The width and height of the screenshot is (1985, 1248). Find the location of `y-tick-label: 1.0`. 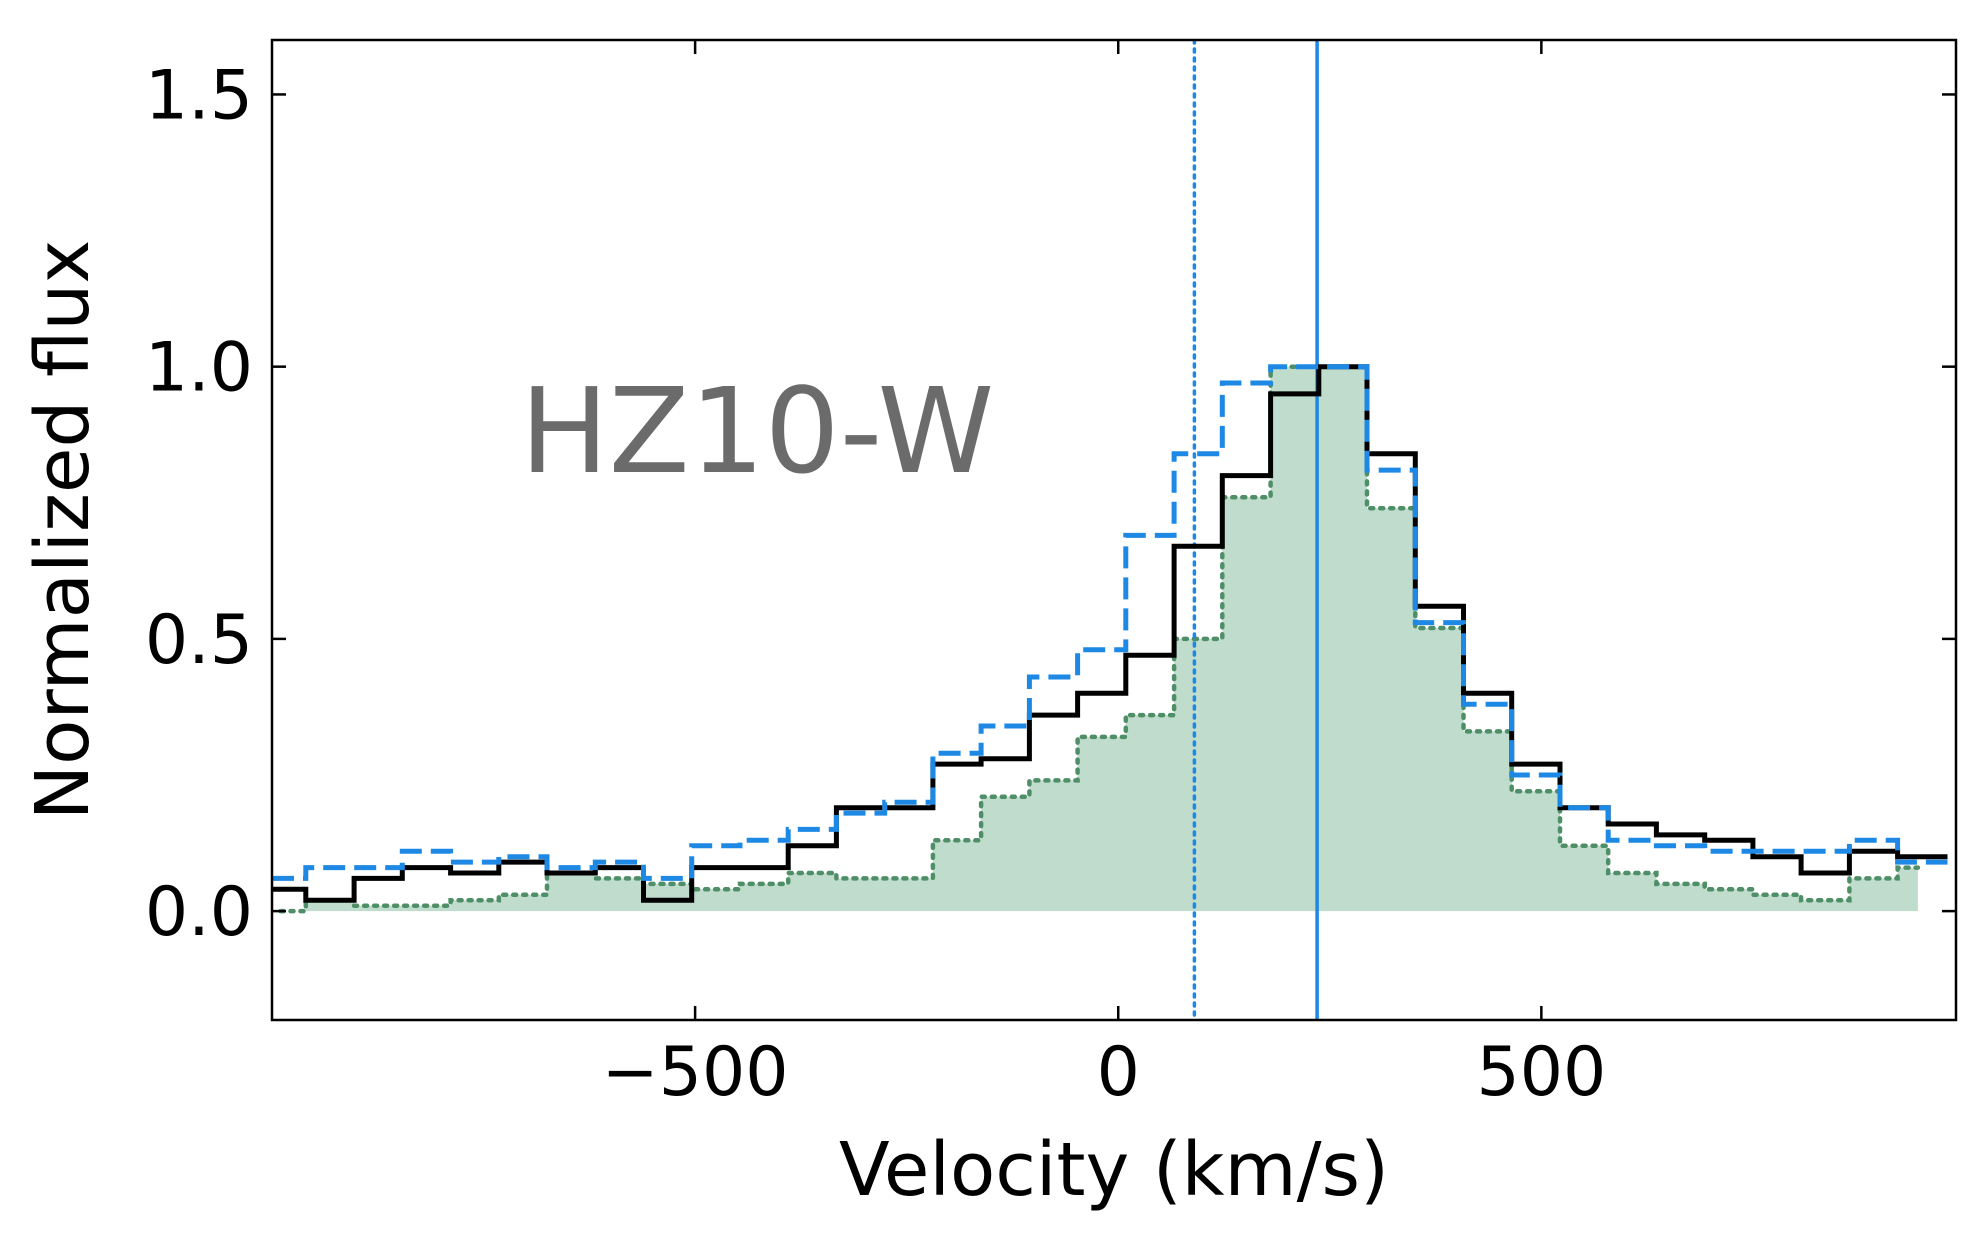

y-tick-label: 1.0 is located at coordinates (199, 368).